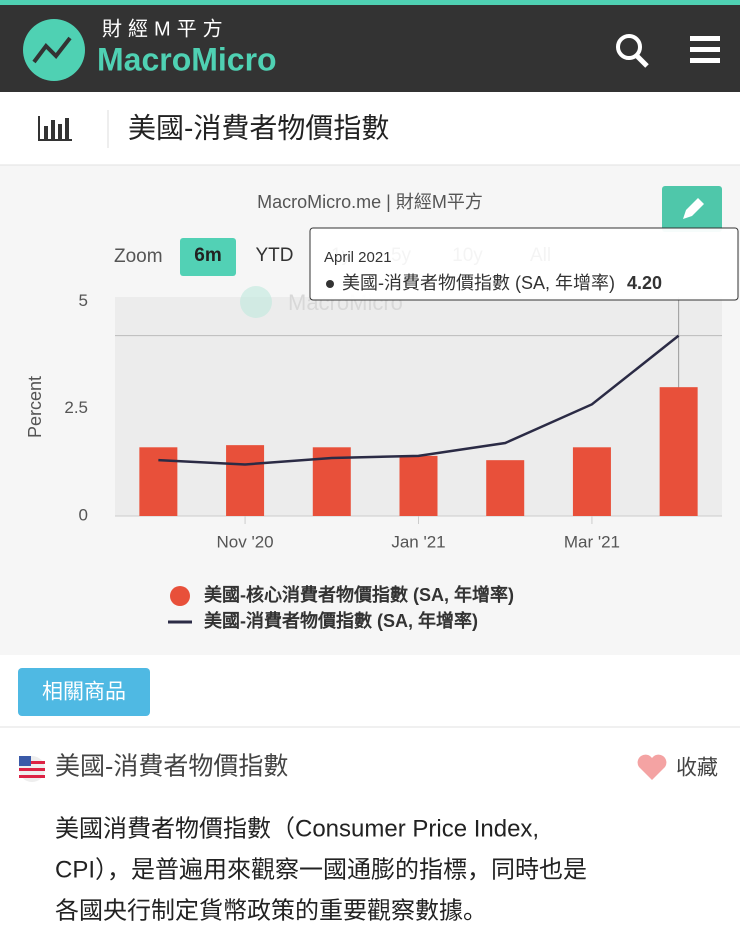 The image size is (740, 952). Describe the element at coordinates (341, 620) in the screenshot. I see `legend-label: 美國-消費者物價指數 (SA, 年增率)` at that location.